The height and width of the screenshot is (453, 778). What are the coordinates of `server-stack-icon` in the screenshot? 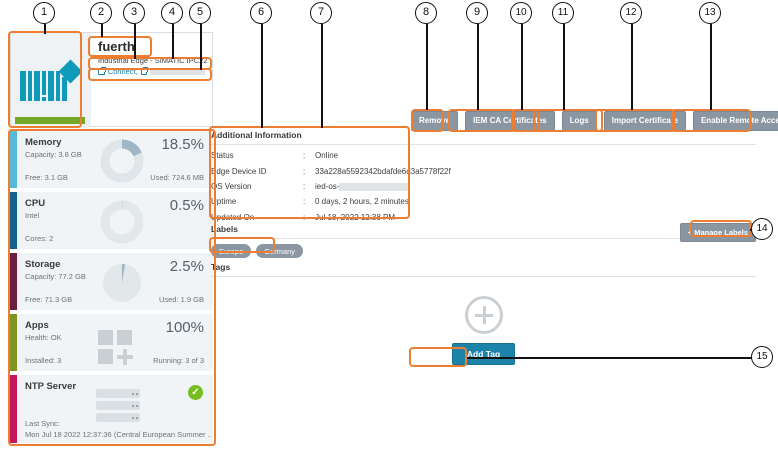 It's located at (118, 407).